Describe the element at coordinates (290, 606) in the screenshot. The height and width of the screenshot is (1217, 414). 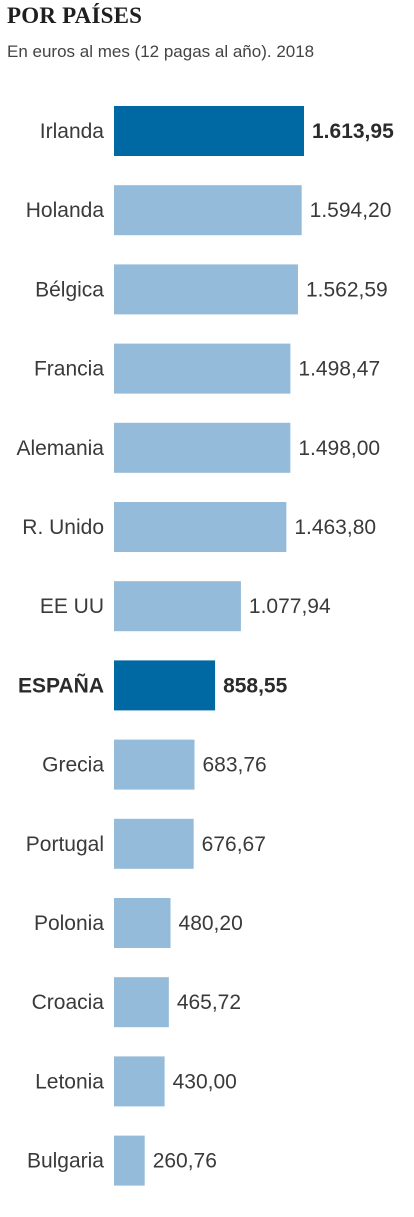
I see `value-label: 1.077,94` at that location.